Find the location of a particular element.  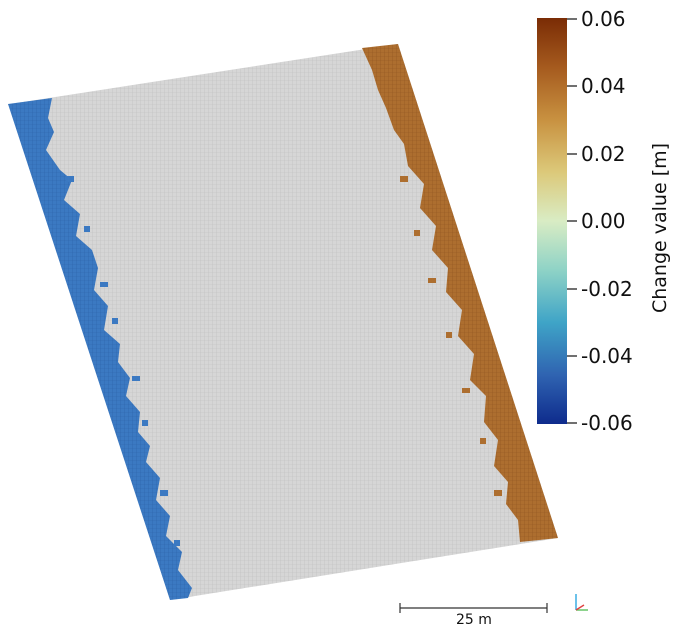

positive-change-speckles is located at coordinates (451, 336).